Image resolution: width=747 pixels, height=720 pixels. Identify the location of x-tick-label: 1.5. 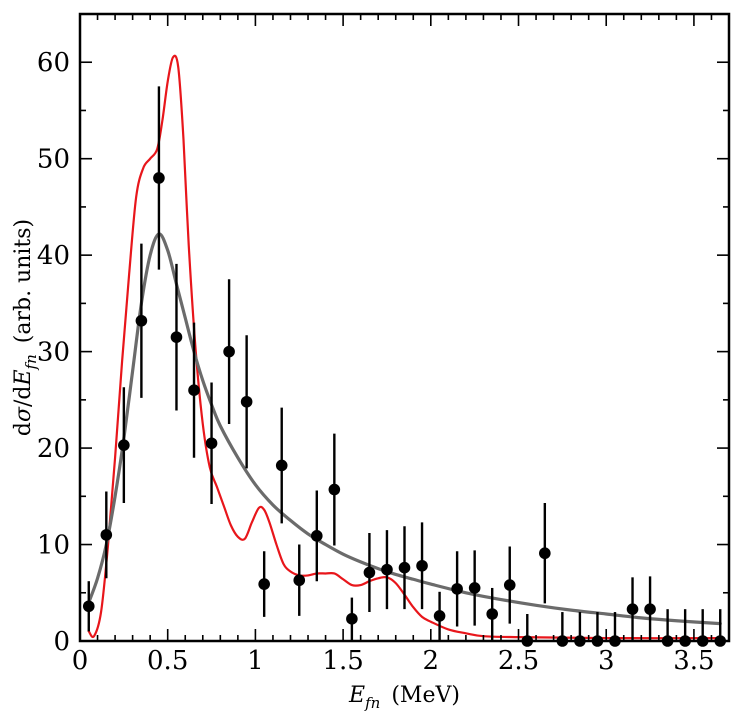
(342, 661).